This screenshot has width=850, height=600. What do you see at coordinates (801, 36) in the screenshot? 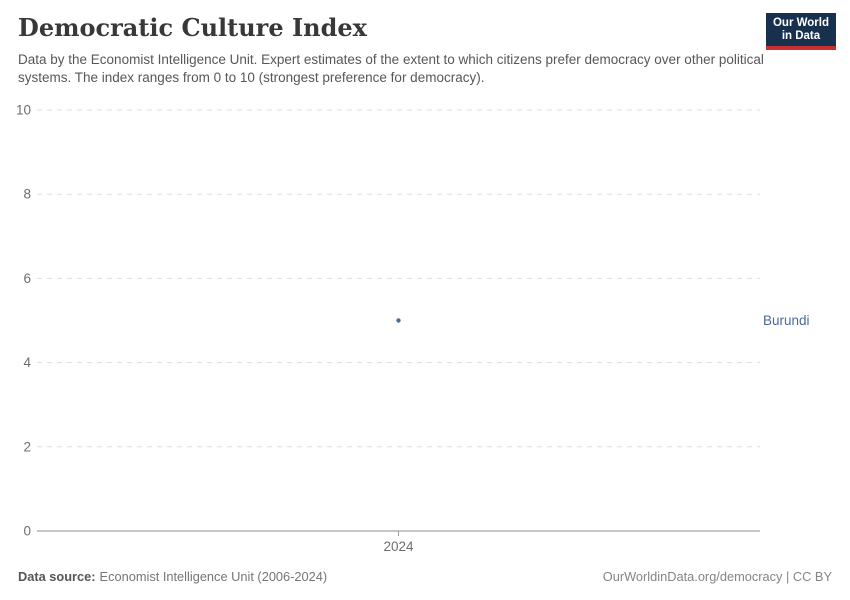
I see `owid-logo-line2: in Data` at bounding box center [801, 36].